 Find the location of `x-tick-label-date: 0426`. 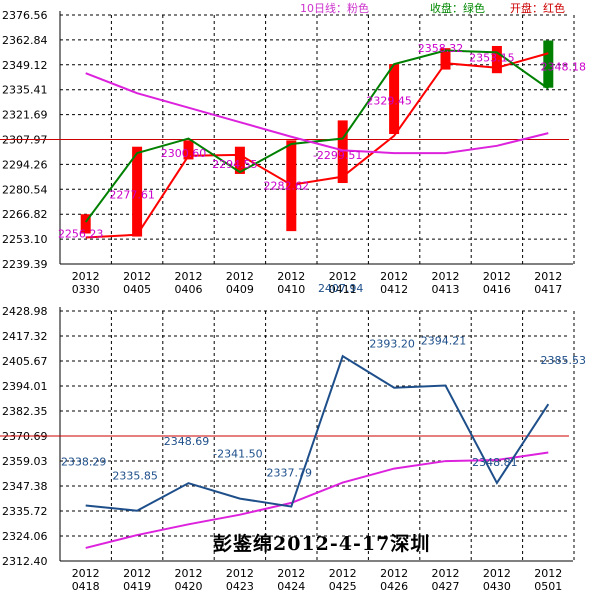

x-tick-label-date: 0426 is located at coordinates (394, 586).